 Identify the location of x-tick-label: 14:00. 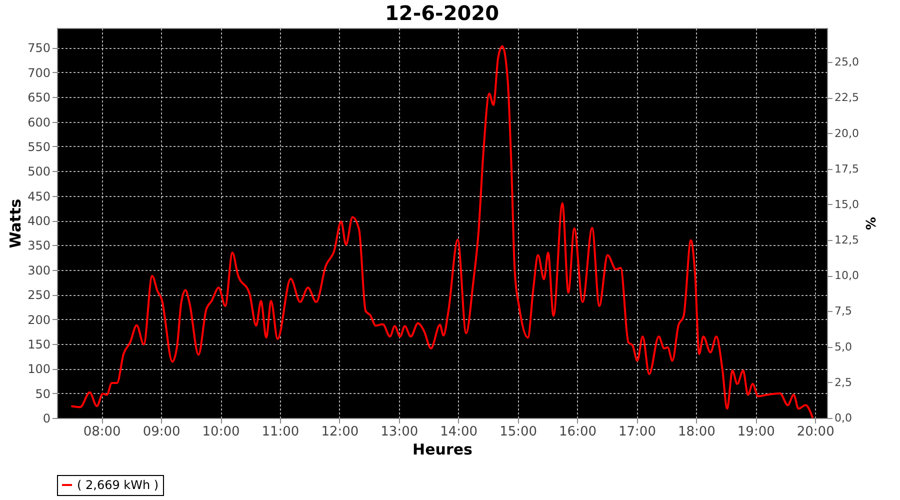
(459, 432).